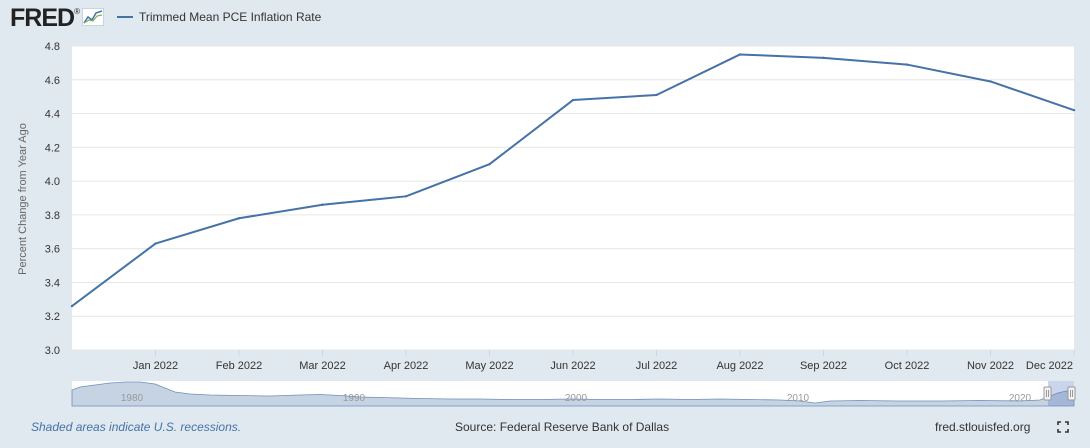  Describe the element at coordinates (322, 366) in the screenshot. I see `x-tick-label: Mar 2022` at that location.